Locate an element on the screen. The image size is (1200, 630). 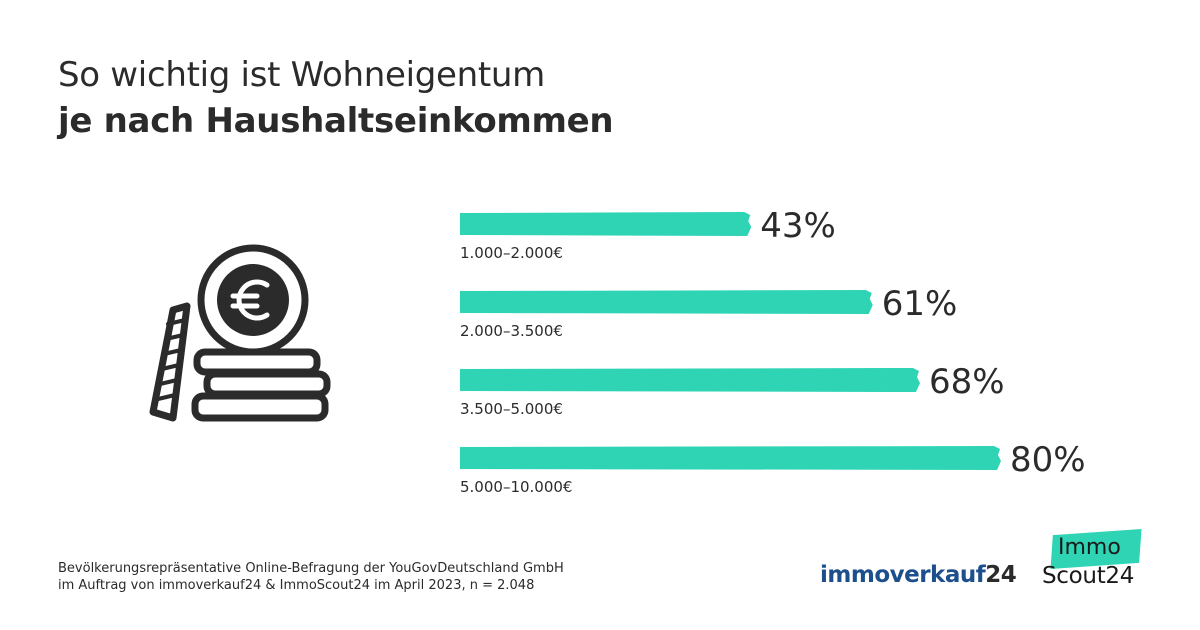
category-label-3: 3.500–5.000€ is located at coordinates (511, 409).